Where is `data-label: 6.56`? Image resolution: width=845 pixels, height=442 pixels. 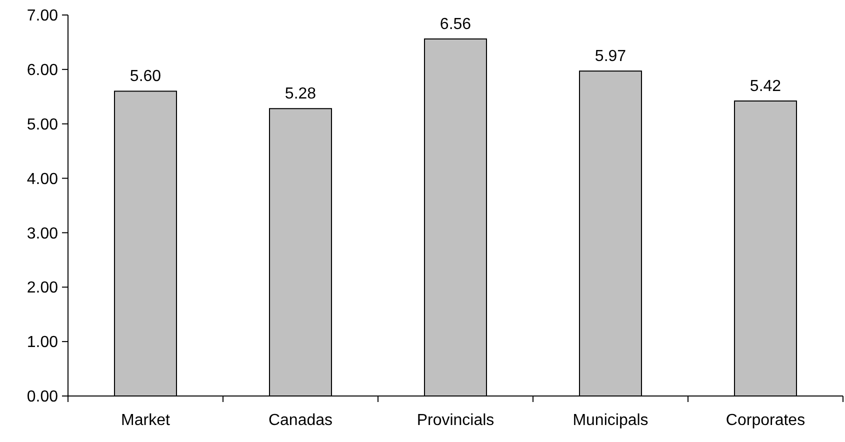
data-label: 6.56 is located at coordinates (456, 24).